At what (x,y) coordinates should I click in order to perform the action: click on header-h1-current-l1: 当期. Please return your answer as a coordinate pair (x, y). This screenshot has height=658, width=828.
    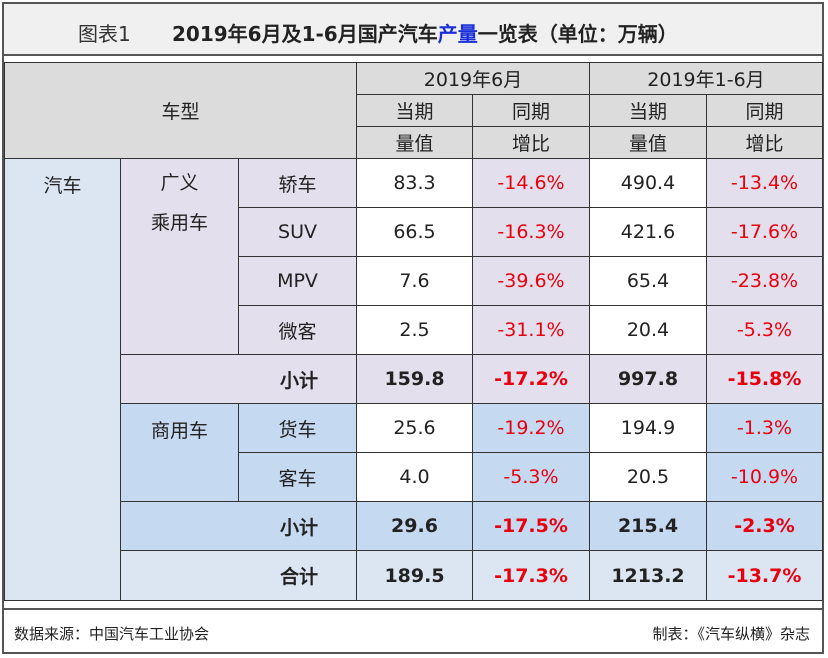
    Looking at the image, I should click on (648, 110).